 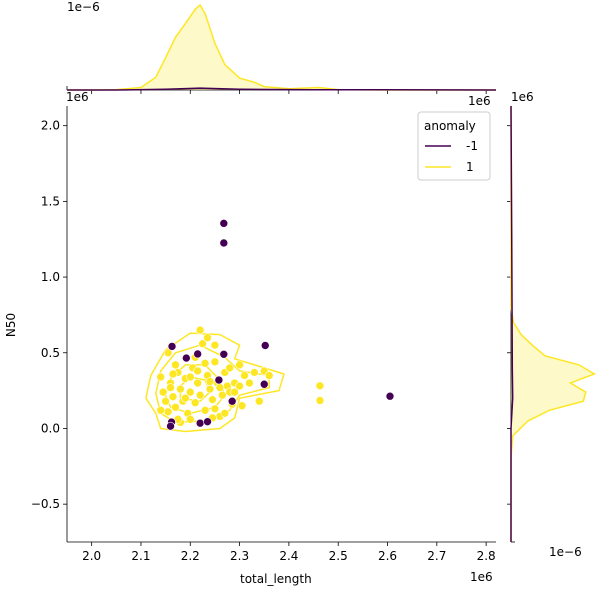 What do you see at coordinates (522, 97) in the screenshot?
I see `right-marginal-y-scale-label: 1e6` at bounding box center [522, 97].